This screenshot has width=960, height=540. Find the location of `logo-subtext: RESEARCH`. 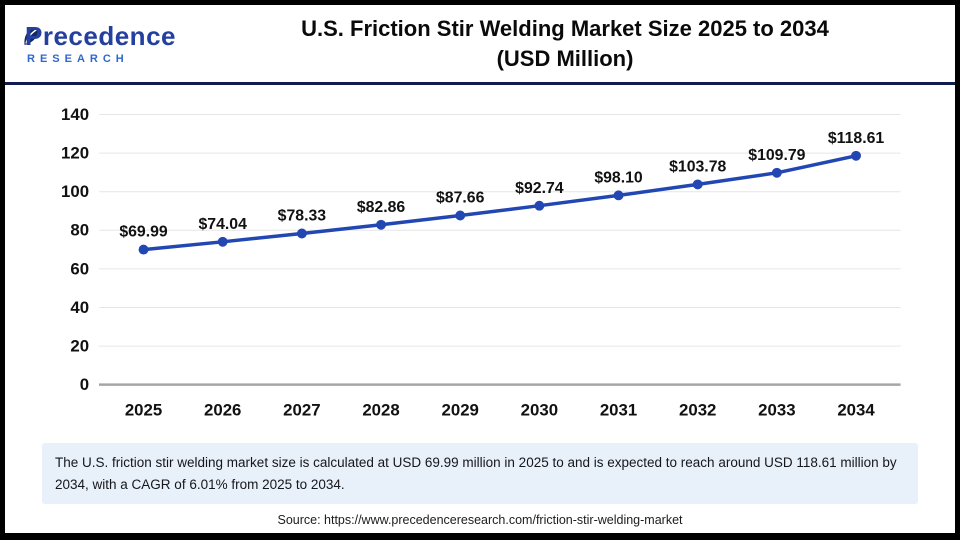

logo-subtext: RESEARCH is located at coordinates (78, 58).